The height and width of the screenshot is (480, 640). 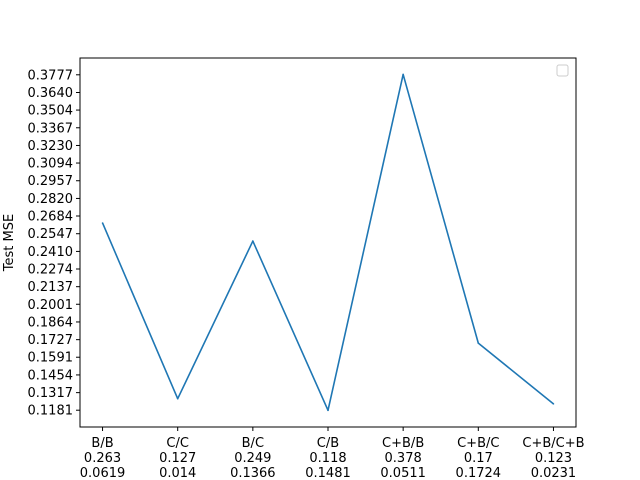 I want to click on x-tick-label-0-1: 0.263, so click(x=102, y=458).